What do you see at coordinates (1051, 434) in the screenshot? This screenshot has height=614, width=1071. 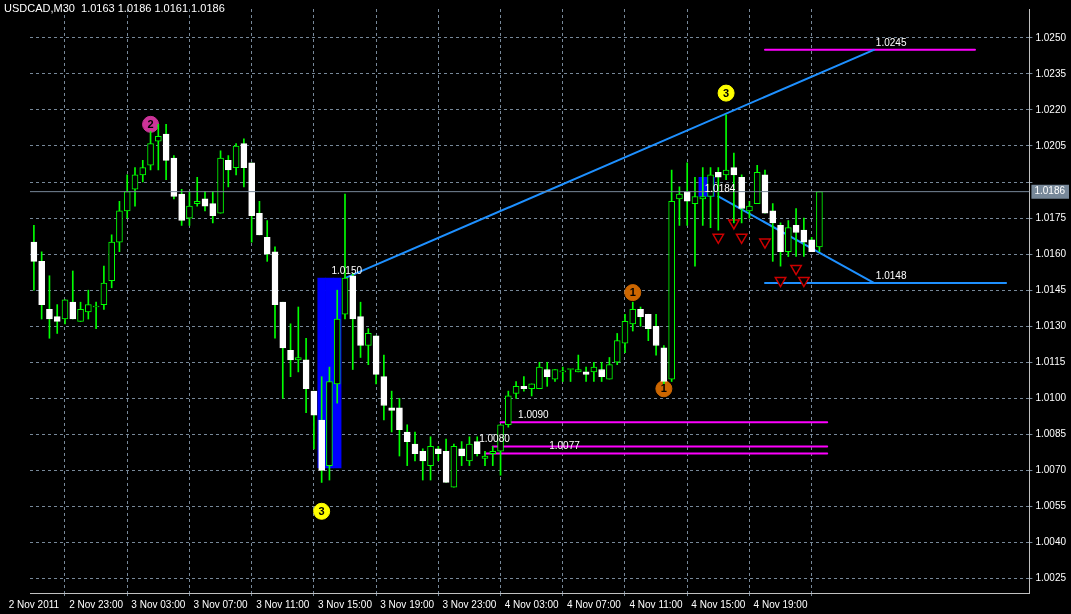 I see `y-tick-label: 1.0085` at bounding box center [1051, 434].